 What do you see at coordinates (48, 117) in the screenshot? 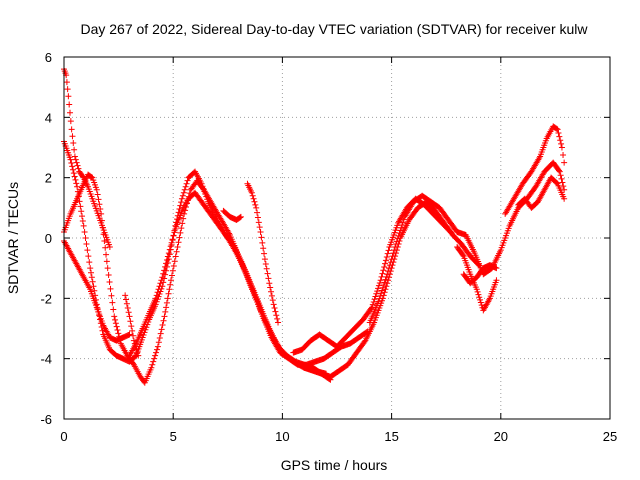
I see `y-tick-label: 4` at bounding box center [48, 117].